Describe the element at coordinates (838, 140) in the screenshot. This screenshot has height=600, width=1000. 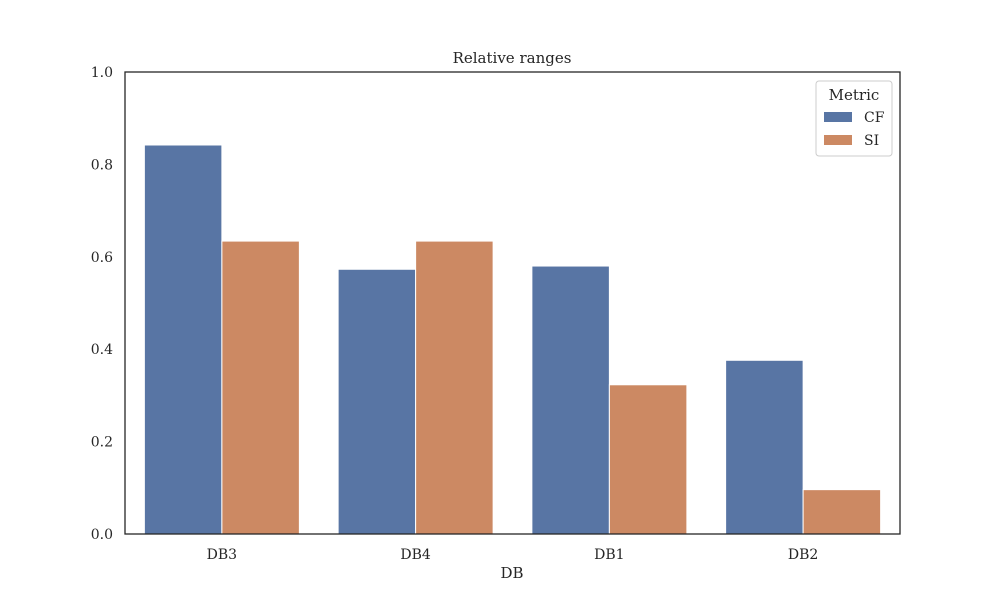
I see `legend-swatch-si` at that location.